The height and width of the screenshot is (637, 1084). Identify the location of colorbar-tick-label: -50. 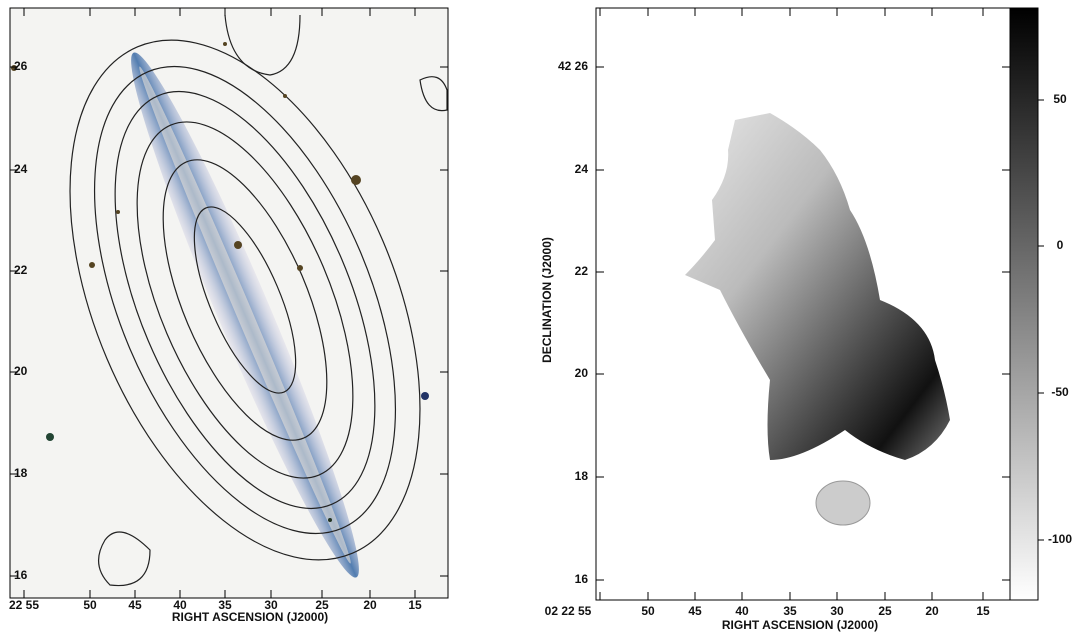
(1060, 392).